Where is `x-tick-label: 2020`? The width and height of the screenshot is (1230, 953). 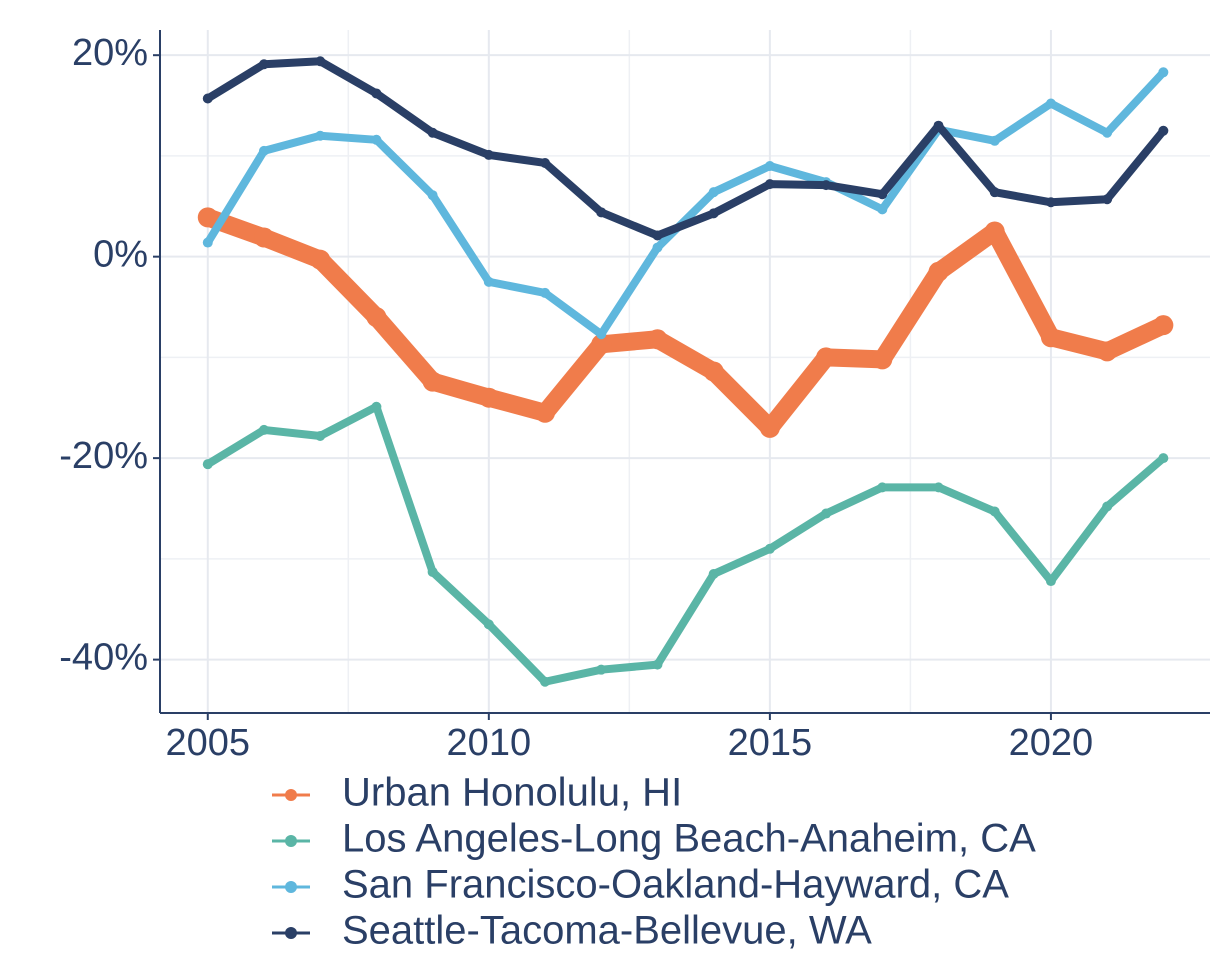 x-tick-label: 2020 is located at coordinates (1051, 743).